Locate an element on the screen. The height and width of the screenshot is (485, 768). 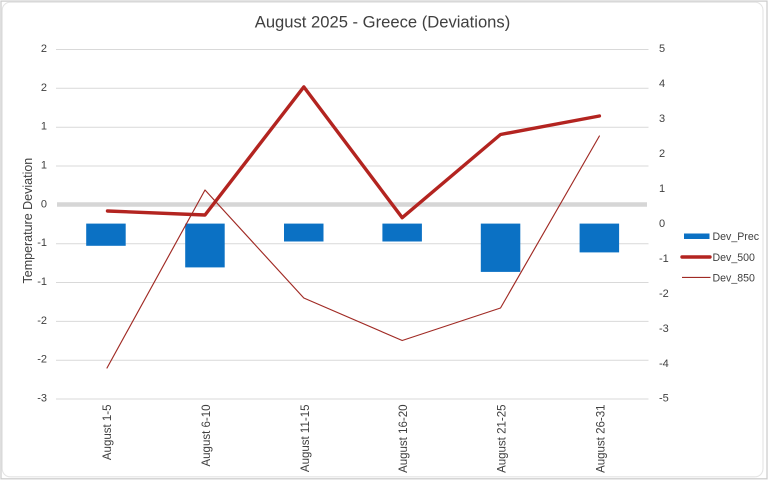
svg-text: Dev_Prec is located at coordinates (736, 237).